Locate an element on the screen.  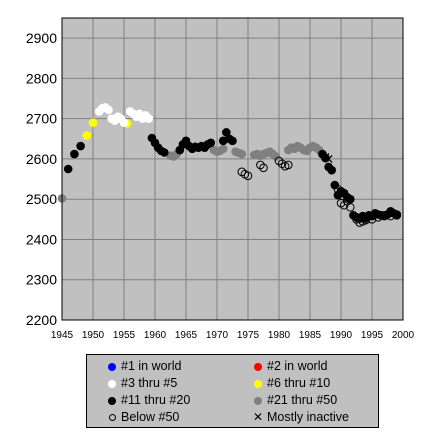
legend-label: #2 in world is located at coordinates (297, 366).